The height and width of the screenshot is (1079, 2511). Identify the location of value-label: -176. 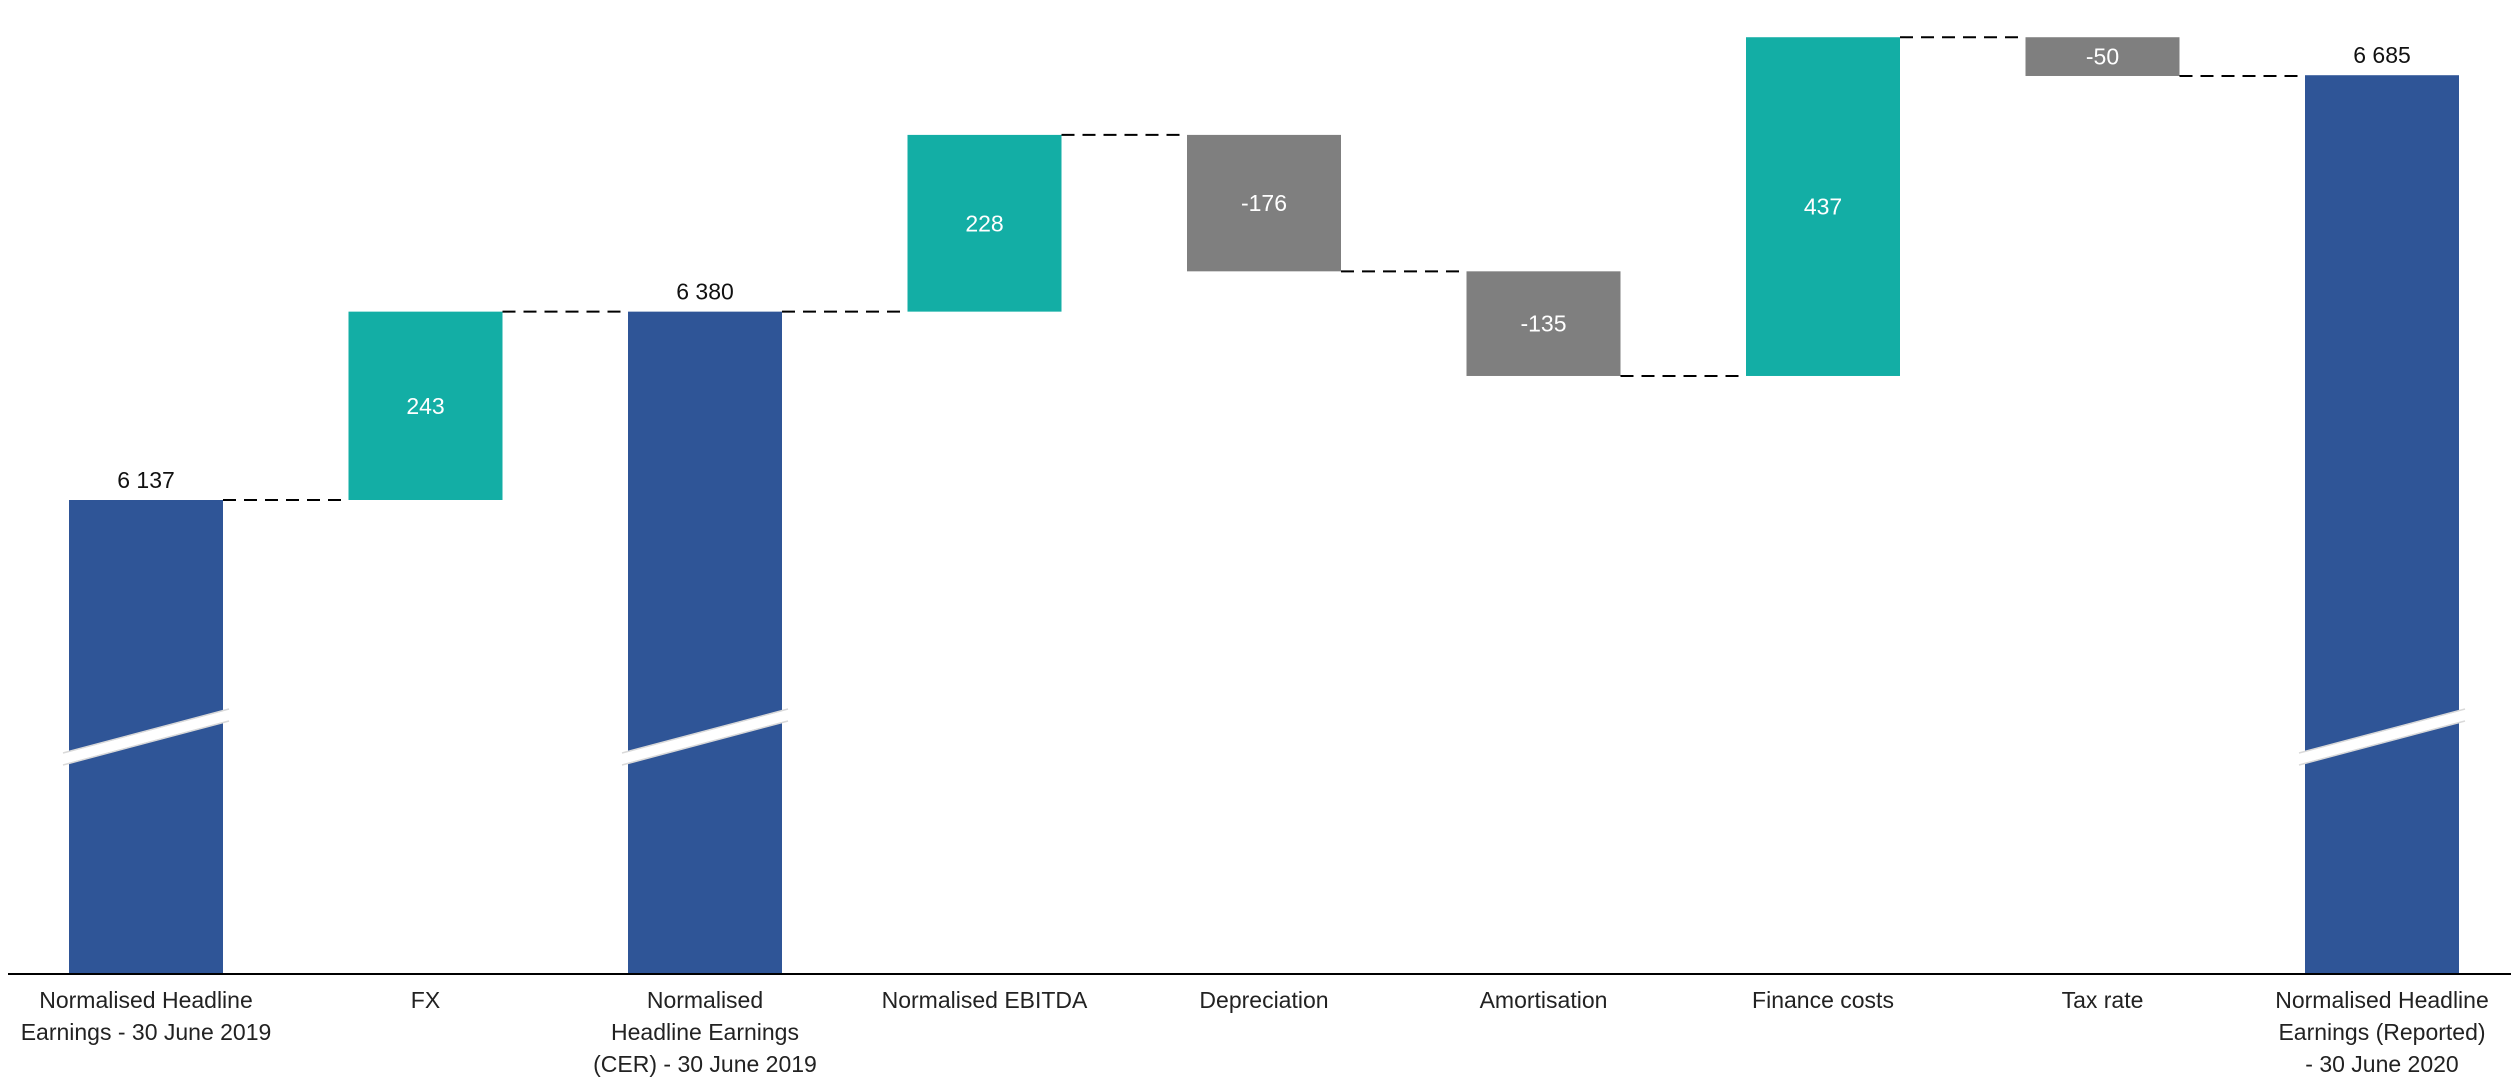
(1264, 203).